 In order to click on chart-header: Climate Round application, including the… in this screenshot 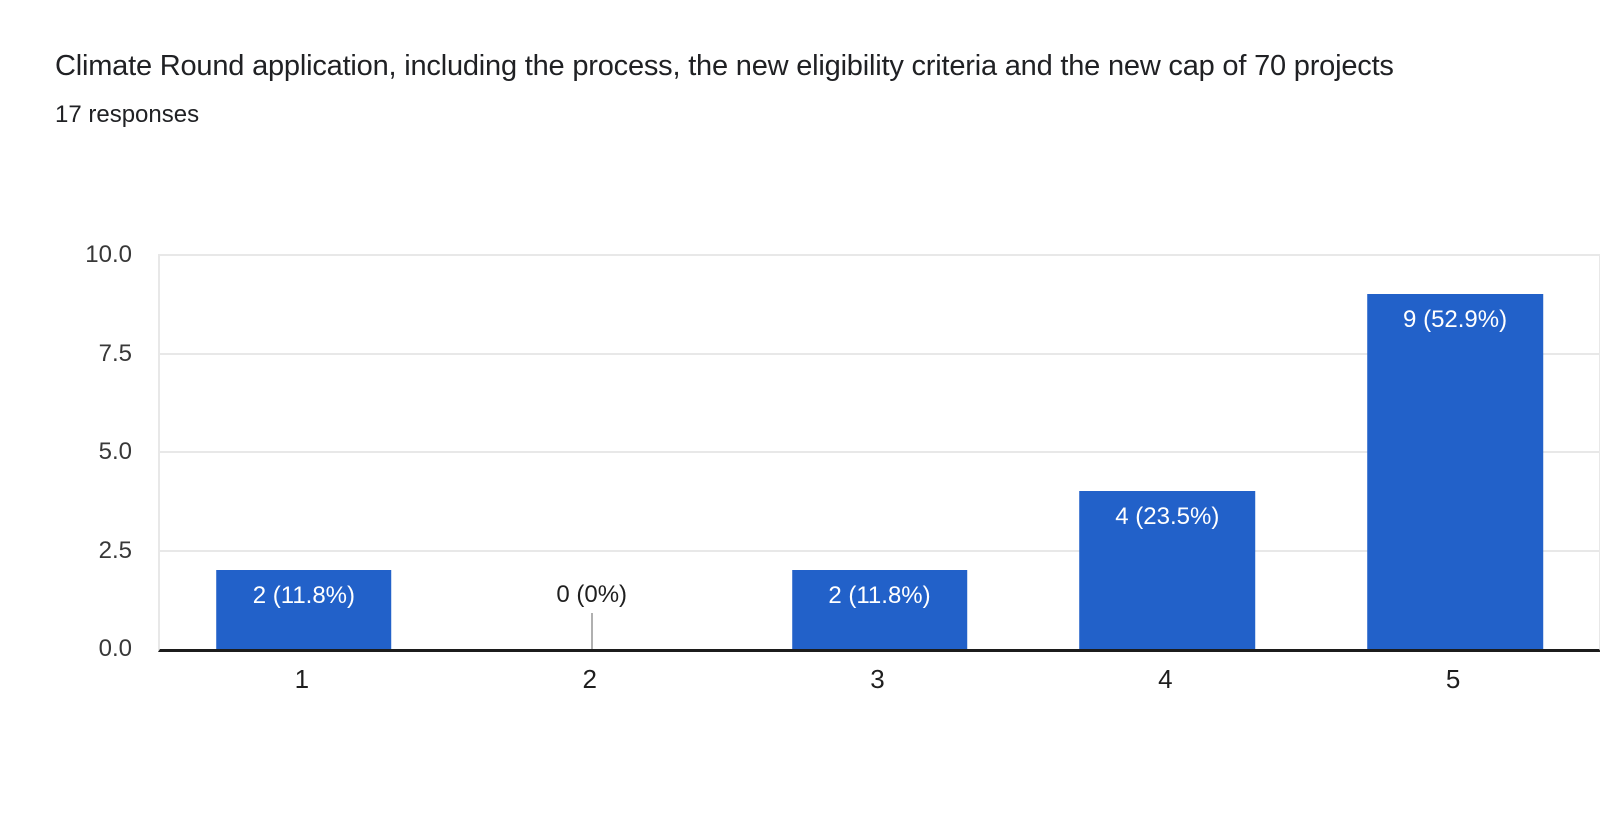, I will do `click(802, 85)`.